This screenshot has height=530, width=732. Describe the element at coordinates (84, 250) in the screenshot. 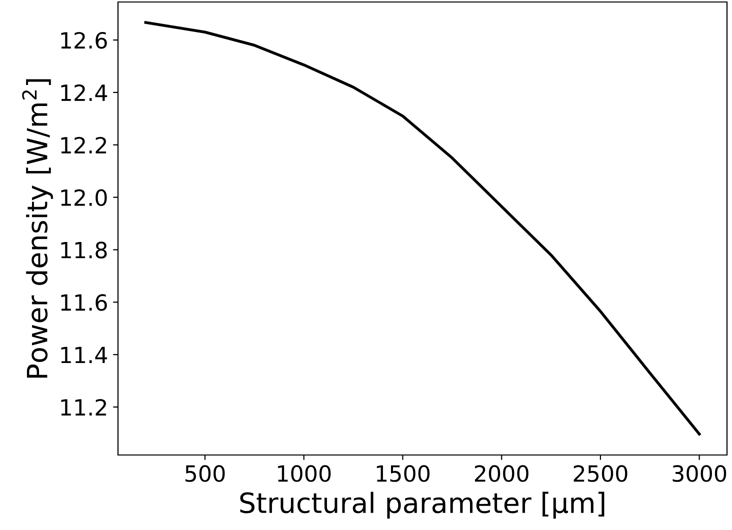

I see `y-tick-label: 11.8` at that location.